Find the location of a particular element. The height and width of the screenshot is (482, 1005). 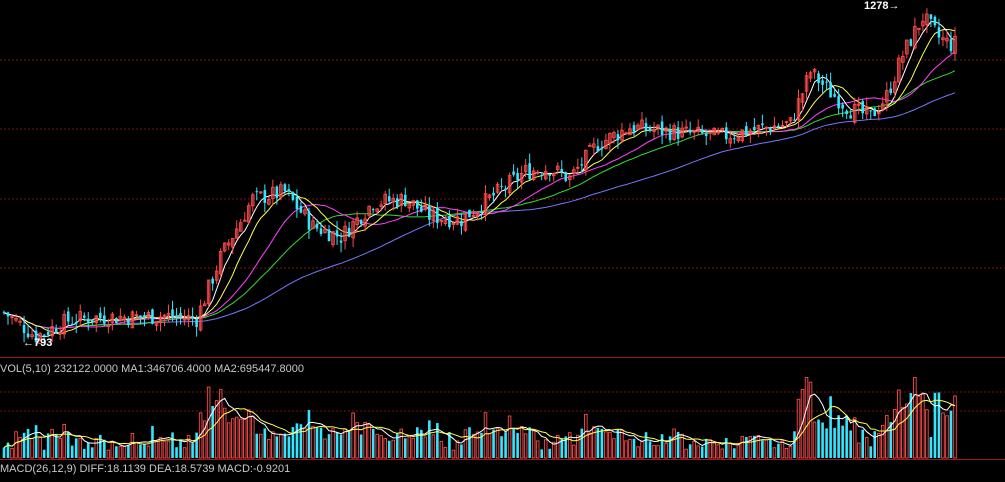

macd-diff-value: DIFF:18.1139 is located at coordinates (112, 469).